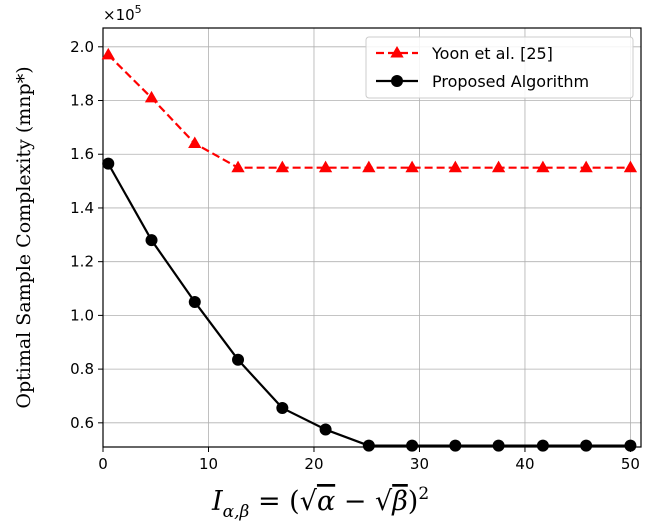  What do you see at coordinates (103, 464) in the screenshot?
I see `x-tick-label: 0` at bounding box center [103, 464].